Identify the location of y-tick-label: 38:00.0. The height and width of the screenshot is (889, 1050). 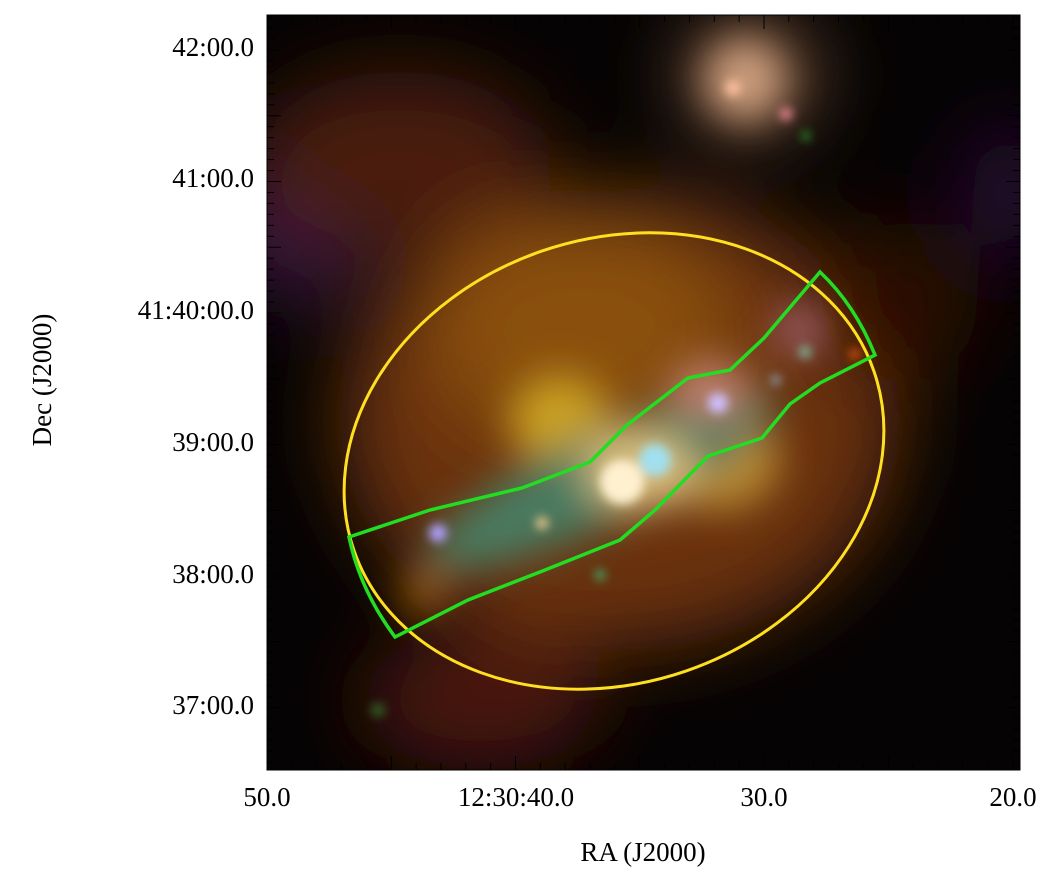
(213, 574).